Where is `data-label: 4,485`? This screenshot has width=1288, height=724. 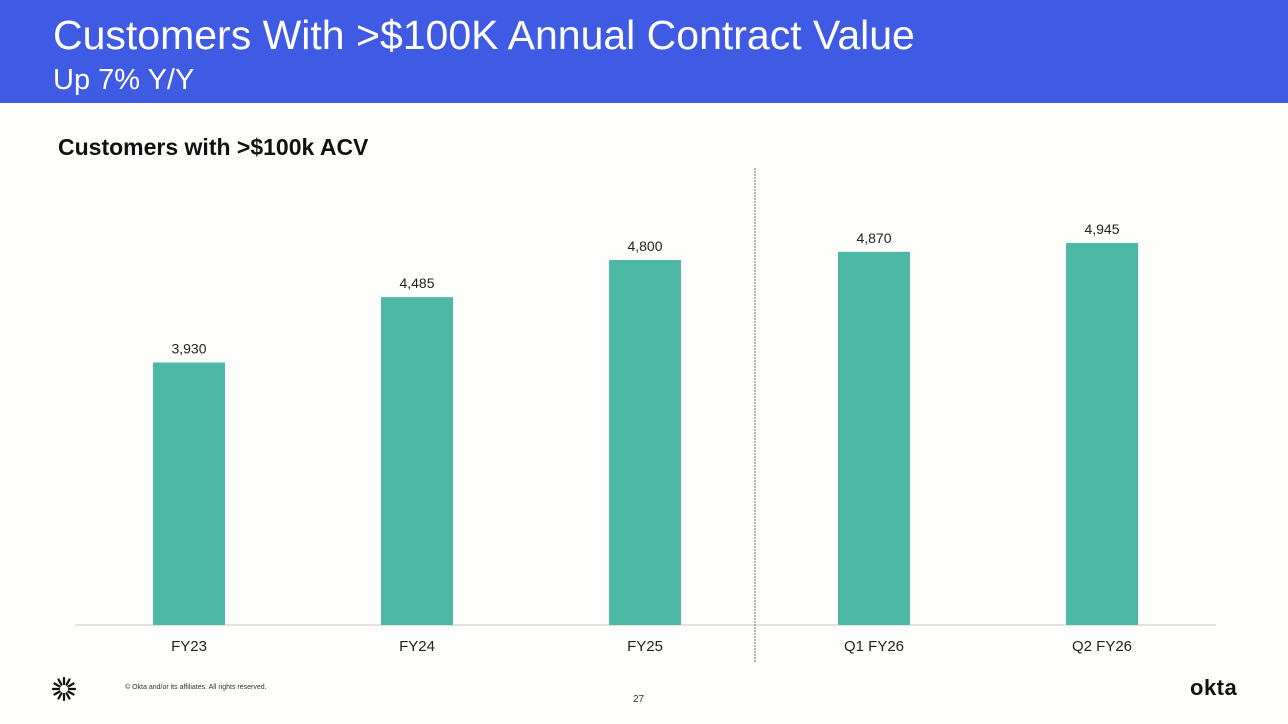
data-label: 4,485 is located at coordinates (416, 283).